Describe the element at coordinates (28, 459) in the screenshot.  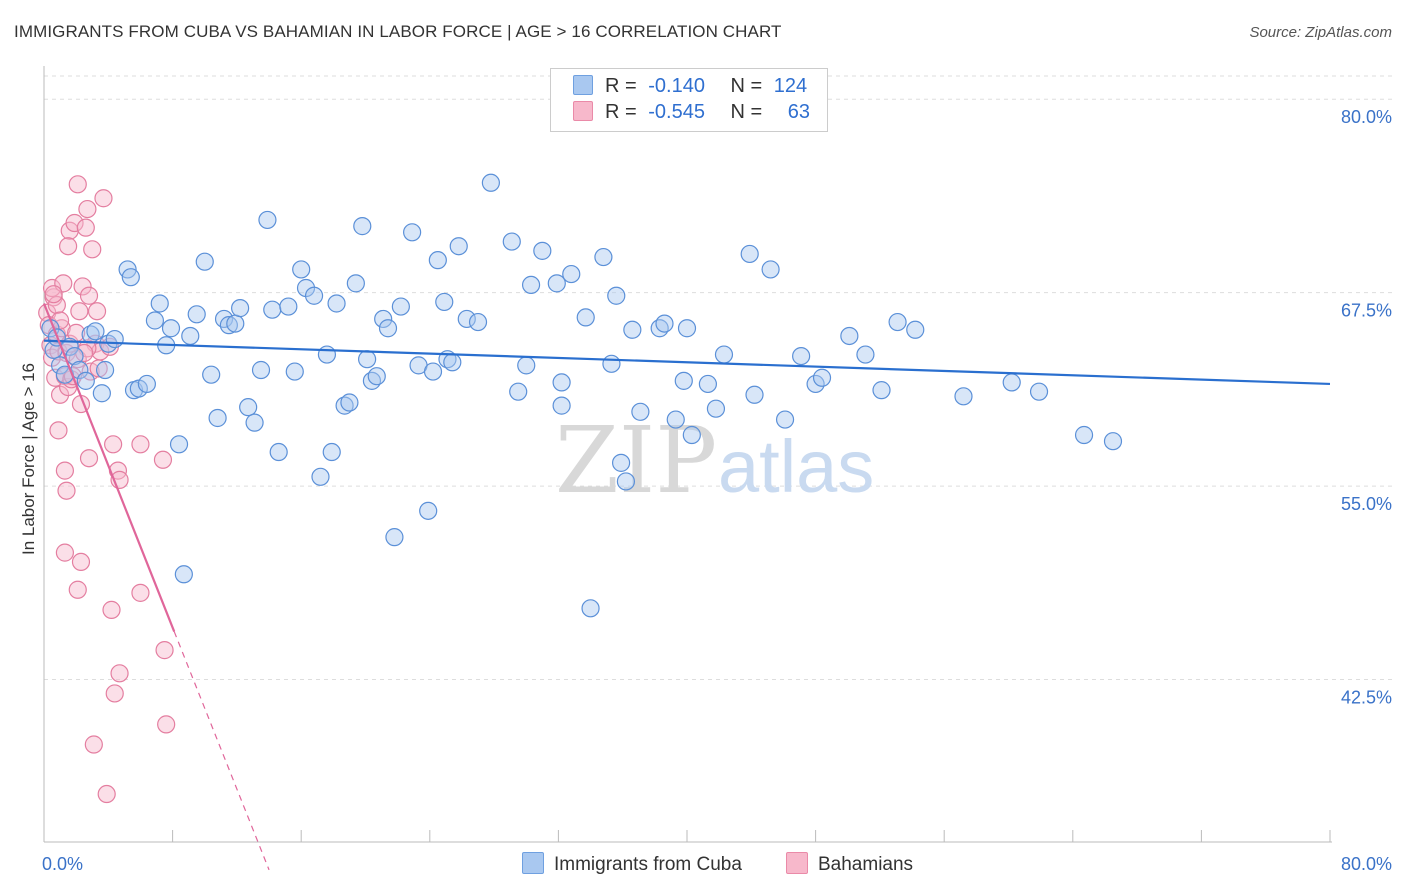
I see `y-axis-label: In Labor Force | Age > 16` at that location.